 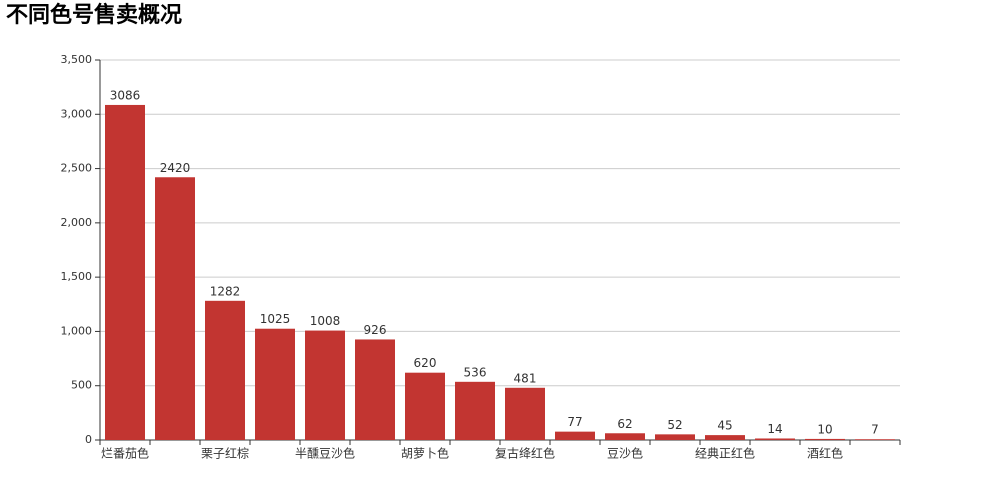 What do you see at coordinates (88, 439) in the screenshot?
I see `y-tick-label: 0` at bounding box center [88, 439].